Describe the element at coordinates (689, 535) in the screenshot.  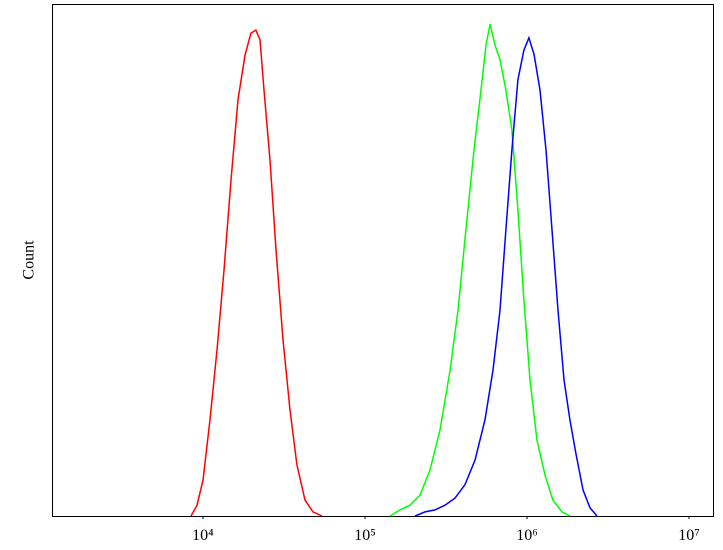
I see `x-tick-label: 10⁷` at that location.